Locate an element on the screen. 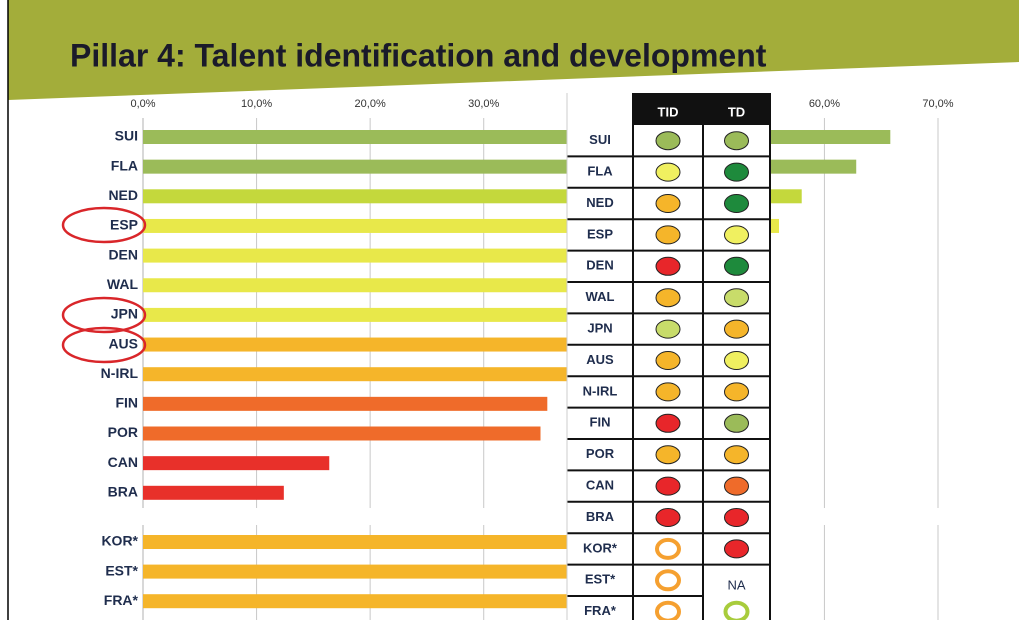  x-tick-label: 60,0% is located at coordinates (824, 104).